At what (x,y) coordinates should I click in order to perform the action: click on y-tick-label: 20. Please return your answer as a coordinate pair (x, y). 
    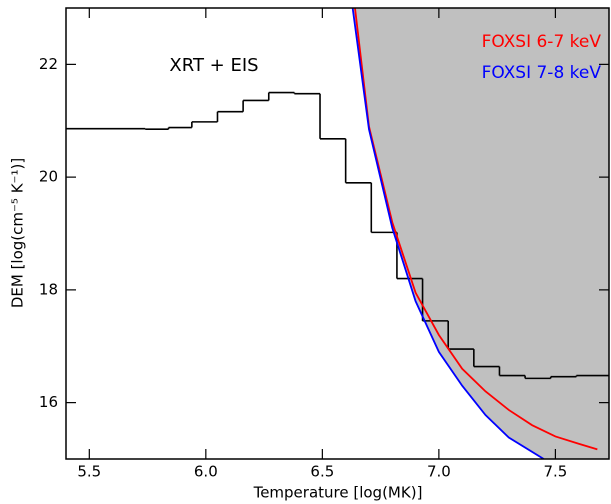
    Looking at the image, I should click on (48, 177).